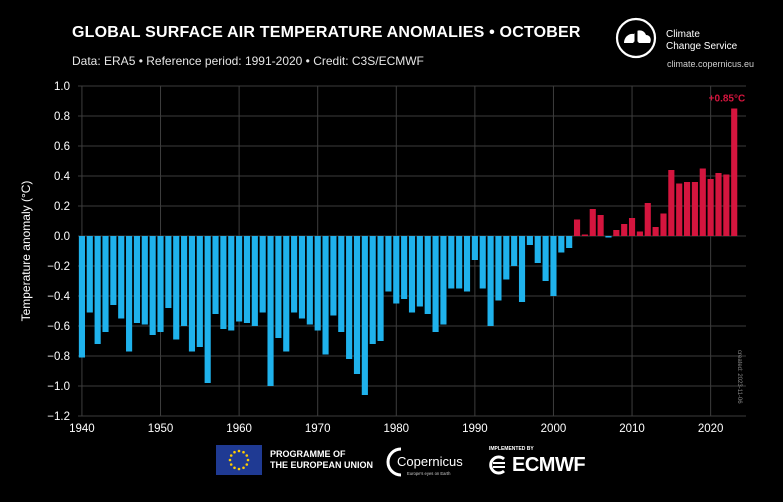 The width and height of the screenshot is (783, 502). I want to click on bar-1963, so click(262, 274).